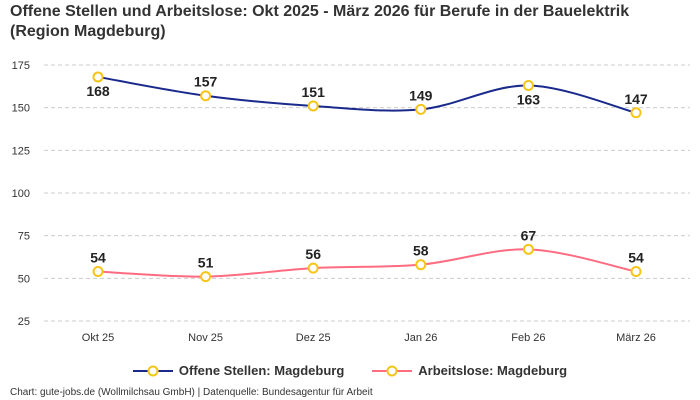 The height and width of the screenshot is (400, 700). What do you see at coordinates (24, 279) in the screenshot?
I see `y-tick-label: 50` at bounding box center [24, 279].